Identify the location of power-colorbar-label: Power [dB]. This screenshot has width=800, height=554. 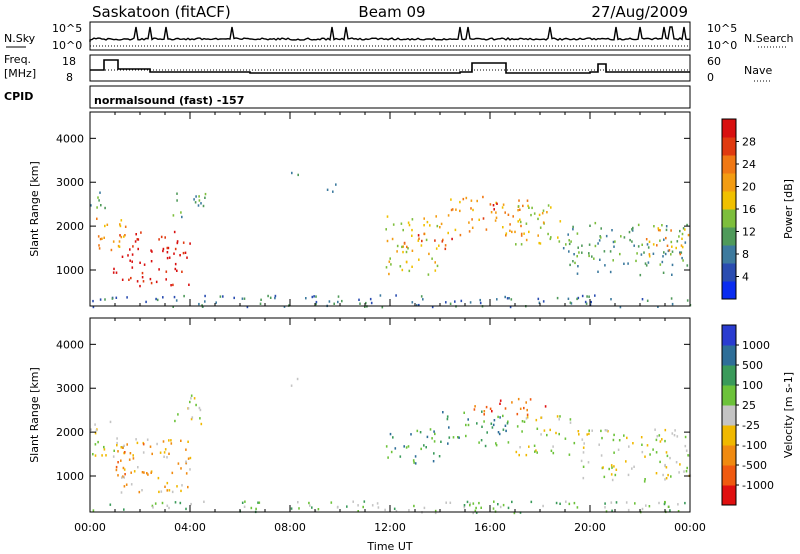
(788, 209).